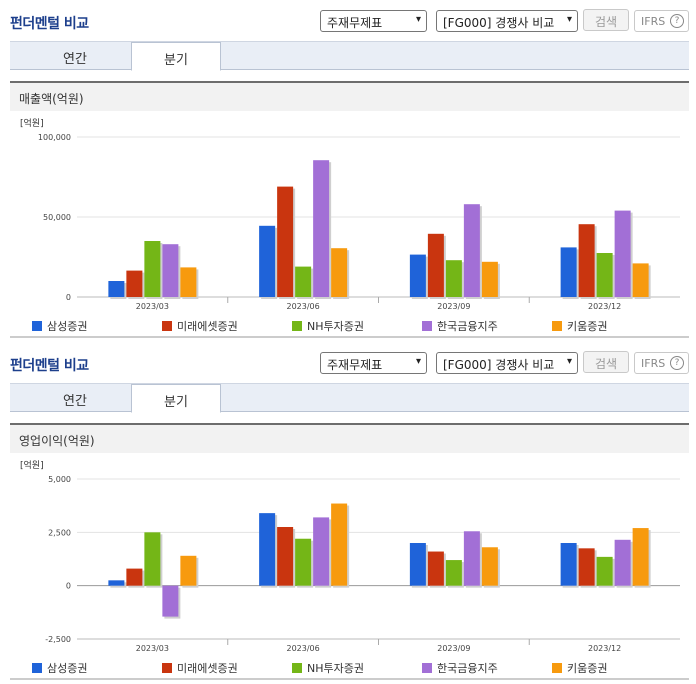 The image size is (696, 684). What do you see at coordinates (68, 586) in the screenshot?
I see `y-tick-label: 0` at bounding box center [68, 586].